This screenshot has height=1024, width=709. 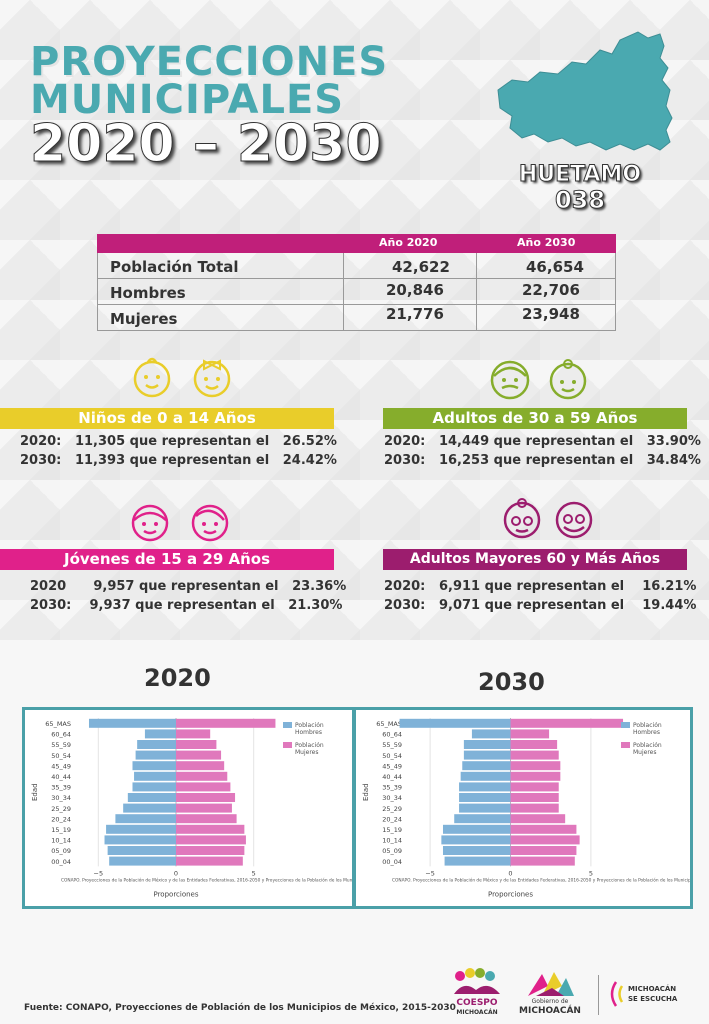 I want to click on chart-2020-title: 2020, so click(x=177, y=678).